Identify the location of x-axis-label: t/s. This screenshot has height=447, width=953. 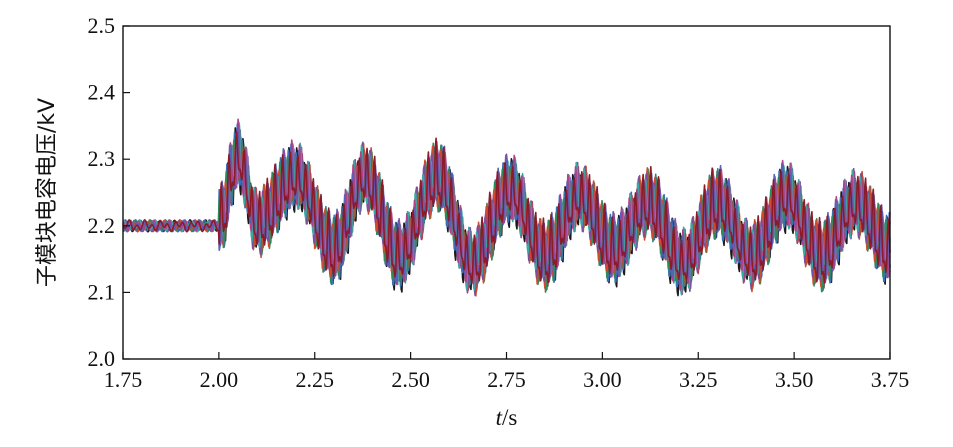
(507, 417).